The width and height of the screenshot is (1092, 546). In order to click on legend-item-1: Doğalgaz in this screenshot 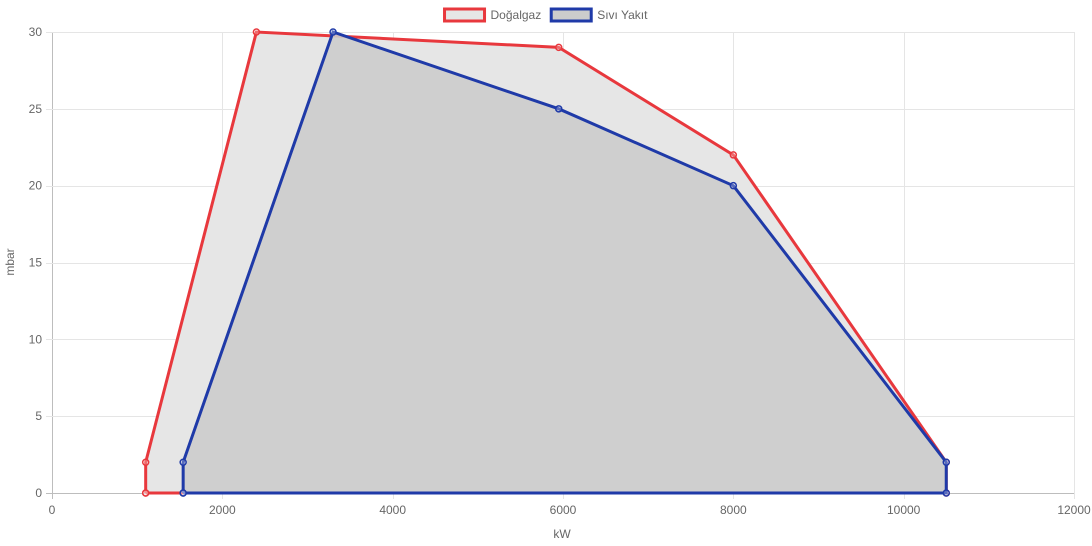, I will do `click(492, 15)`.